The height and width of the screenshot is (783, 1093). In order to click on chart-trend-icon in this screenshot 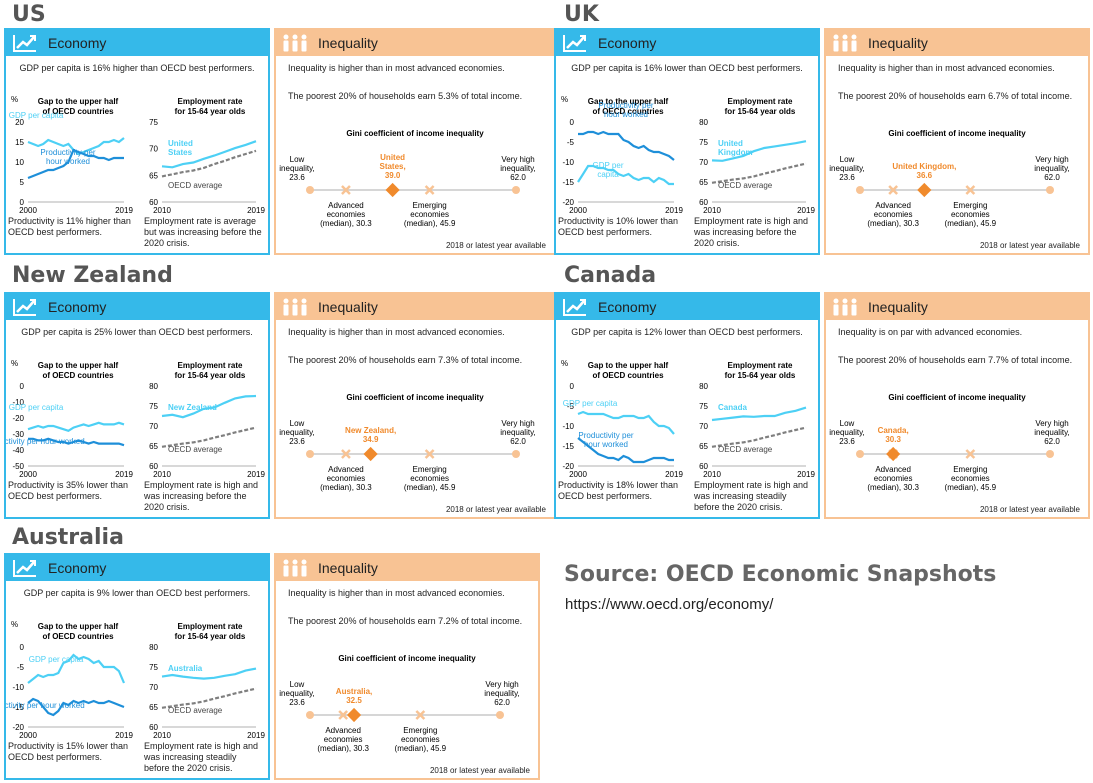, I will do `click(25, 43)`.